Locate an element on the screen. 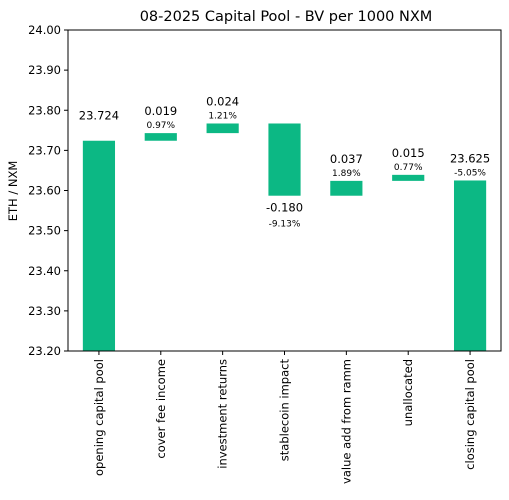 This screenshot has width=509, height=500. value-label-5: 0.015 is located at coordinates (408, 153).